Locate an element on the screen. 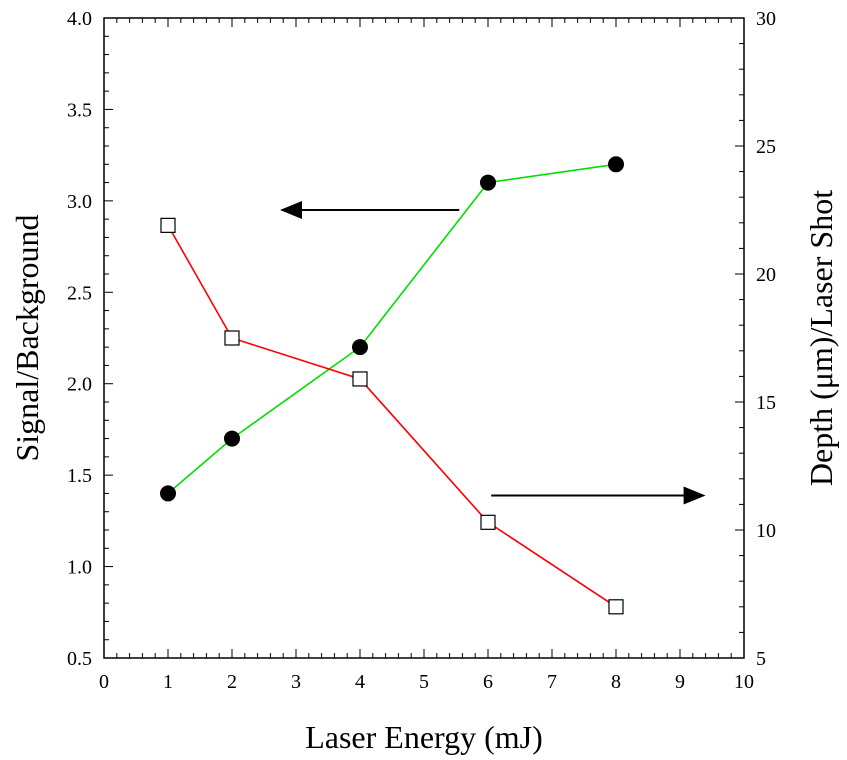 The image size is (847, 760). x-tick-label: 6 is located at coordinates (488, 682).